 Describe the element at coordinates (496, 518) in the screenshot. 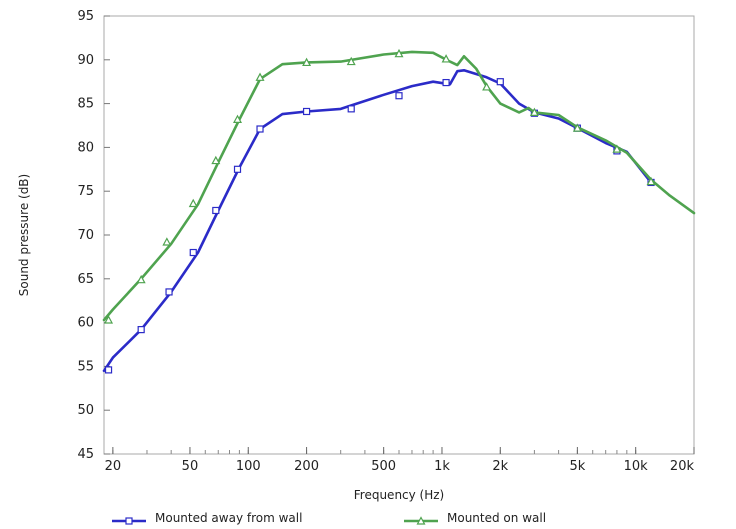

I see `legend-label: Mounted on wall` at that location.